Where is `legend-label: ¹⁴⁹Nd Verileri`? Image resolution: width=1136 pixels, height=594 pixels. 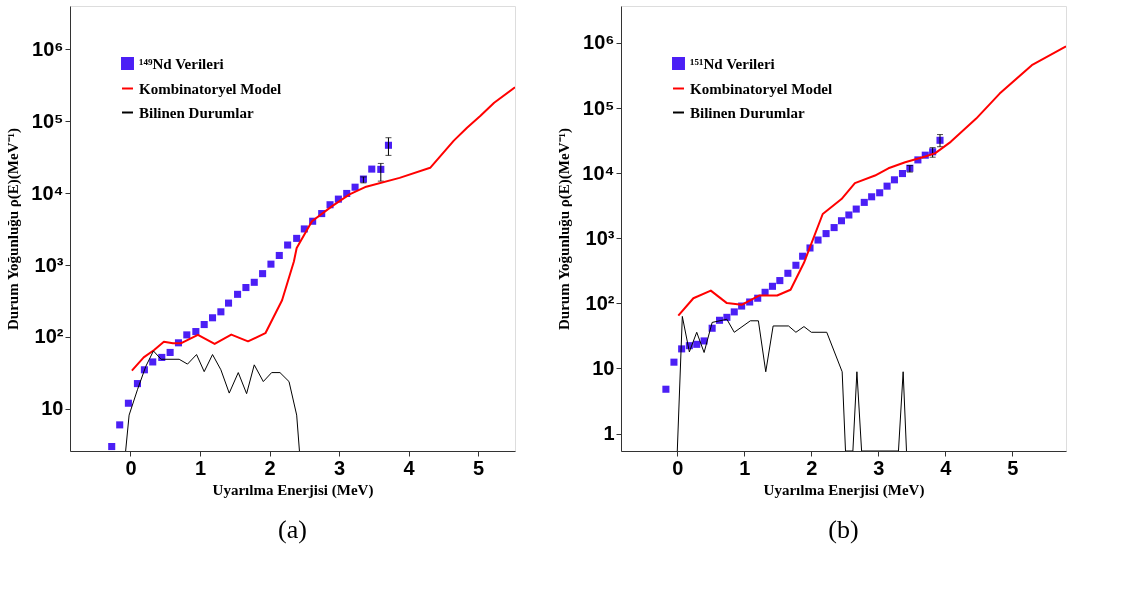 legend-label: ¹⁴⁹Nd Verileri is located at coordinates (181, 63).